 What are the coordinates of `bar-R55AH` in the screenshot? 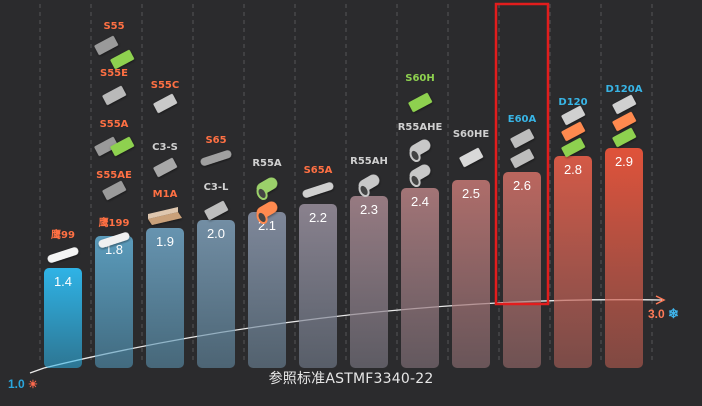 It's located at (369, 282).